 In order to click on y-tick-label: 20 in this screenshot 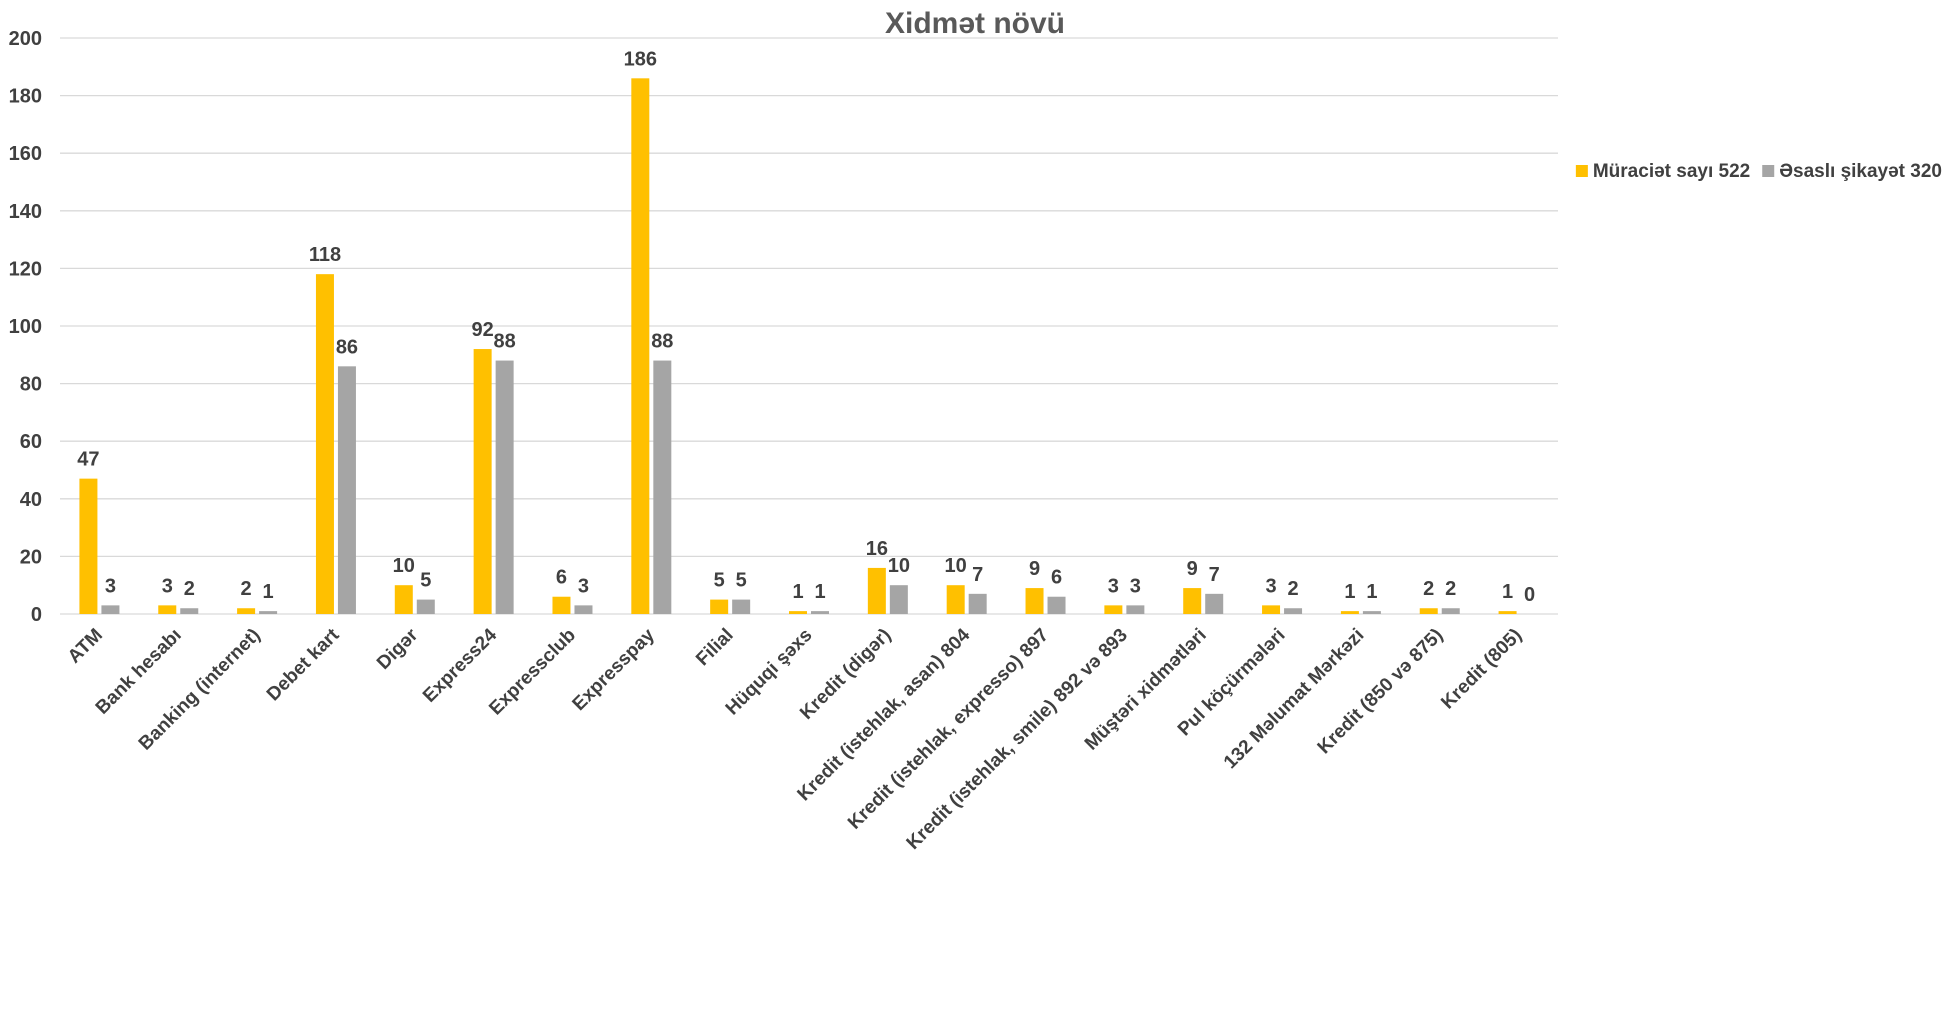, I will do `click(31, 557)`.